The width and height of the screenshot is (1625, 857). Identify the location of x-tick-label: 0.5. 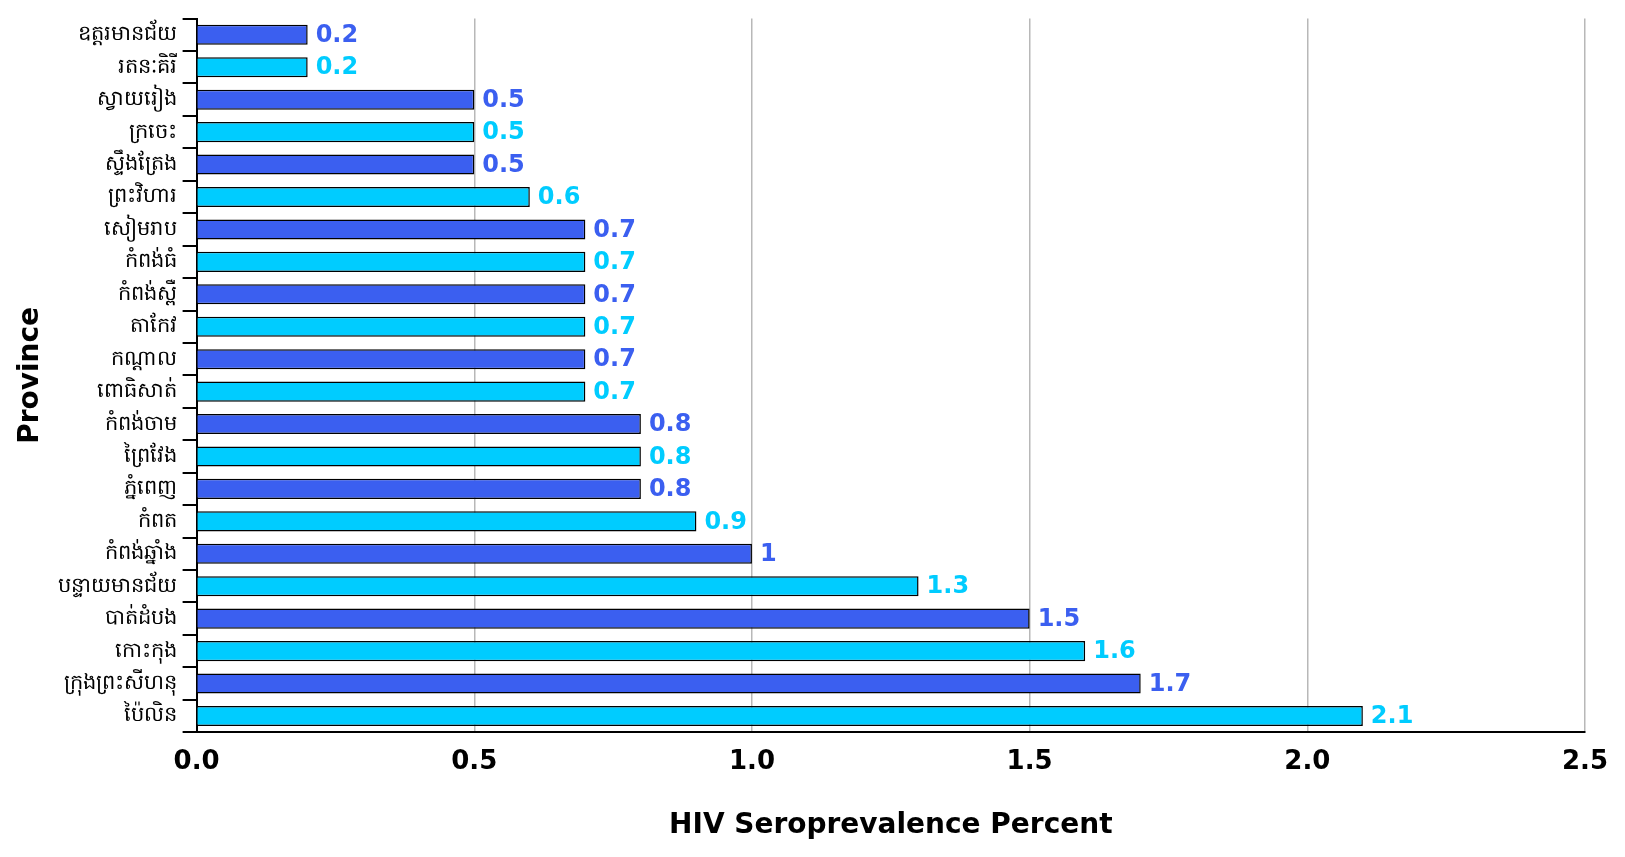
(474, 759).